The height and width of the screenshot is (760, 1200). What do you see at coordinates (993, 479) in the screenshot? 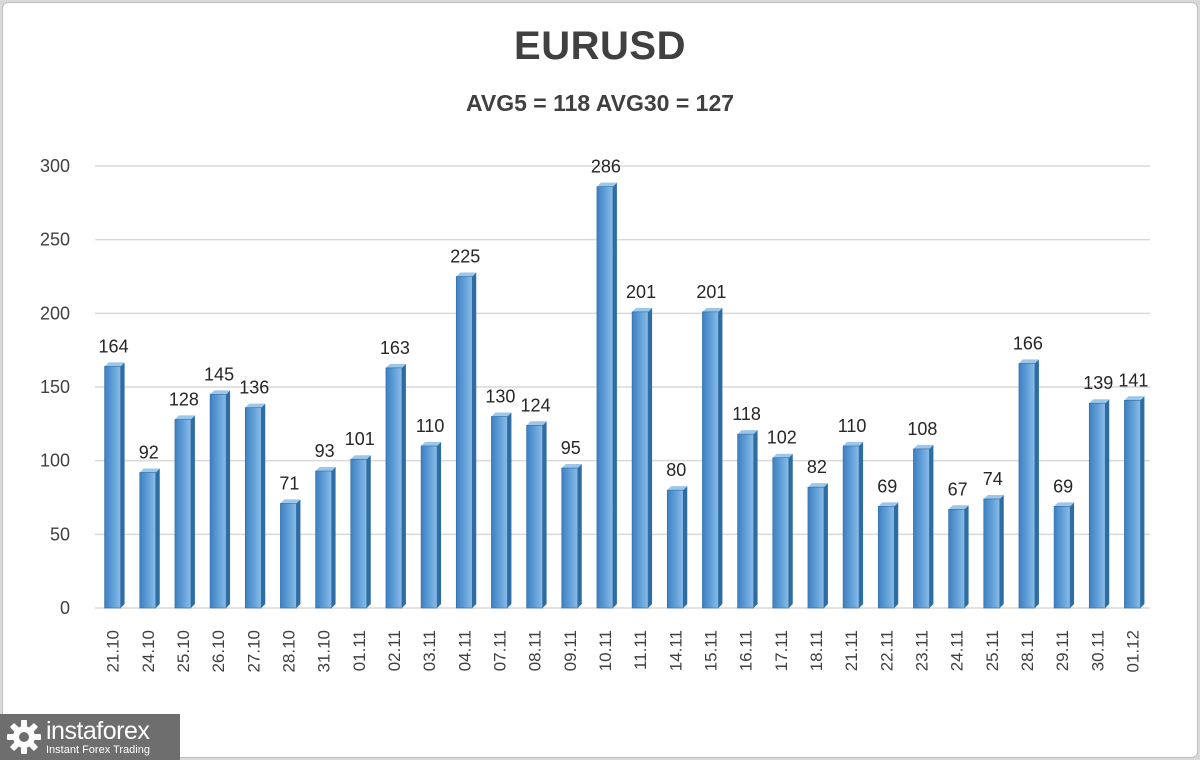
I see `bar-value-label: 74` at bounding box center [993, 479].